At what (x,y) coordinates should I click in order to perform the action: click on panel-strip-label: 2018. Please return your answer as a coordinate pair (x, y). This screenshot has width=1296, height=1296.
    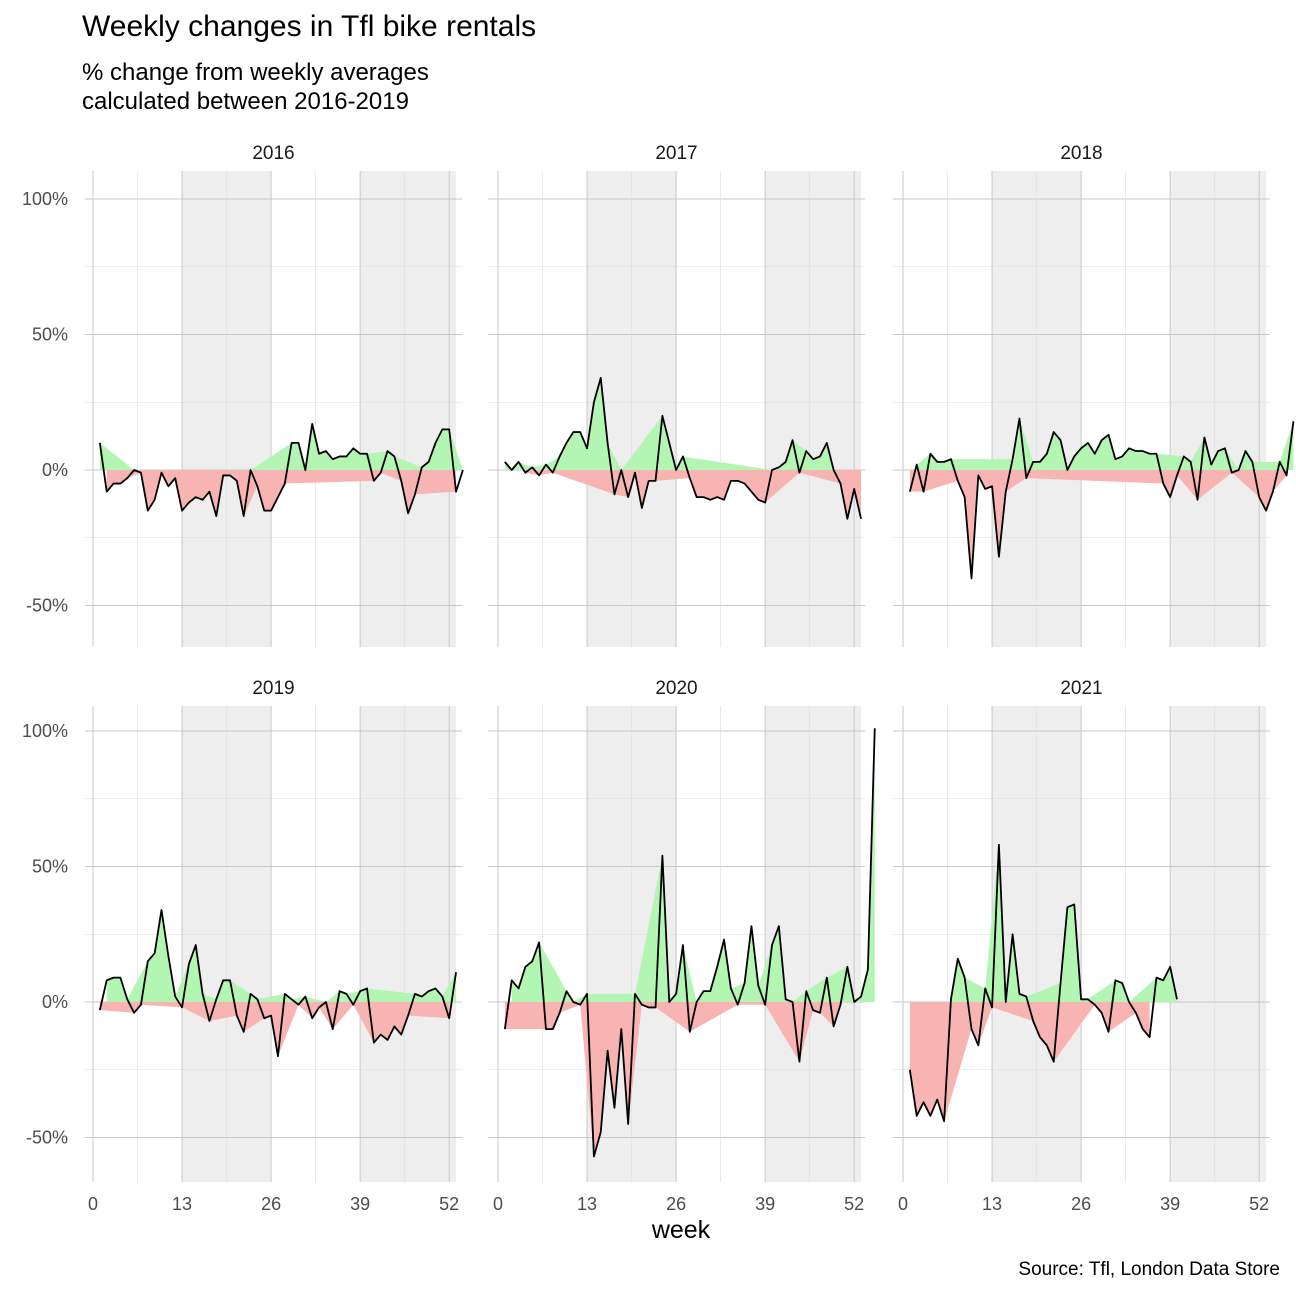
    Looking at the image, I should click on (1081, 153).